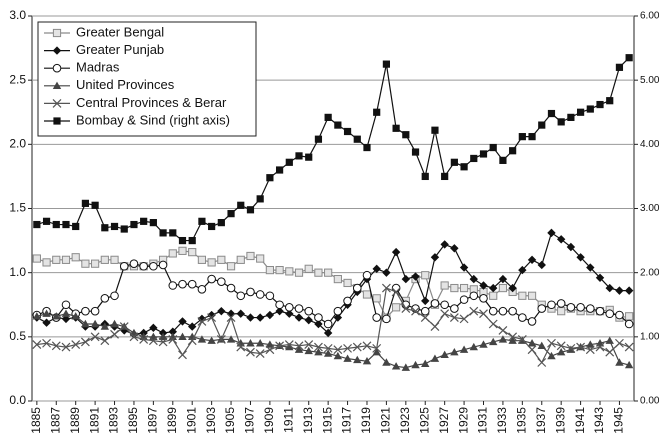 The image size is (668, 435). Describe the element at coordinates (650, 208) in the screenshot. I see `y2-tick-label: 3.00` at that location.